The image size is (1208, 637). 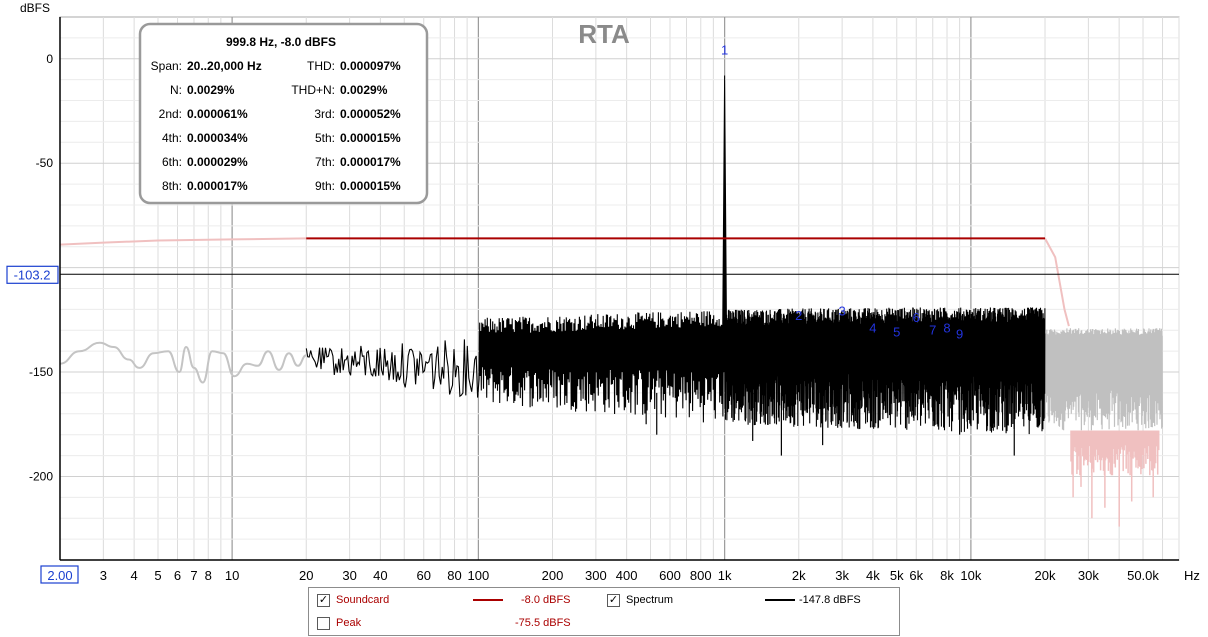 What do you see at coordinates (701, 575) in the screenshot?
I see `x-tick-label: 800` at bounding box center [701, 575].